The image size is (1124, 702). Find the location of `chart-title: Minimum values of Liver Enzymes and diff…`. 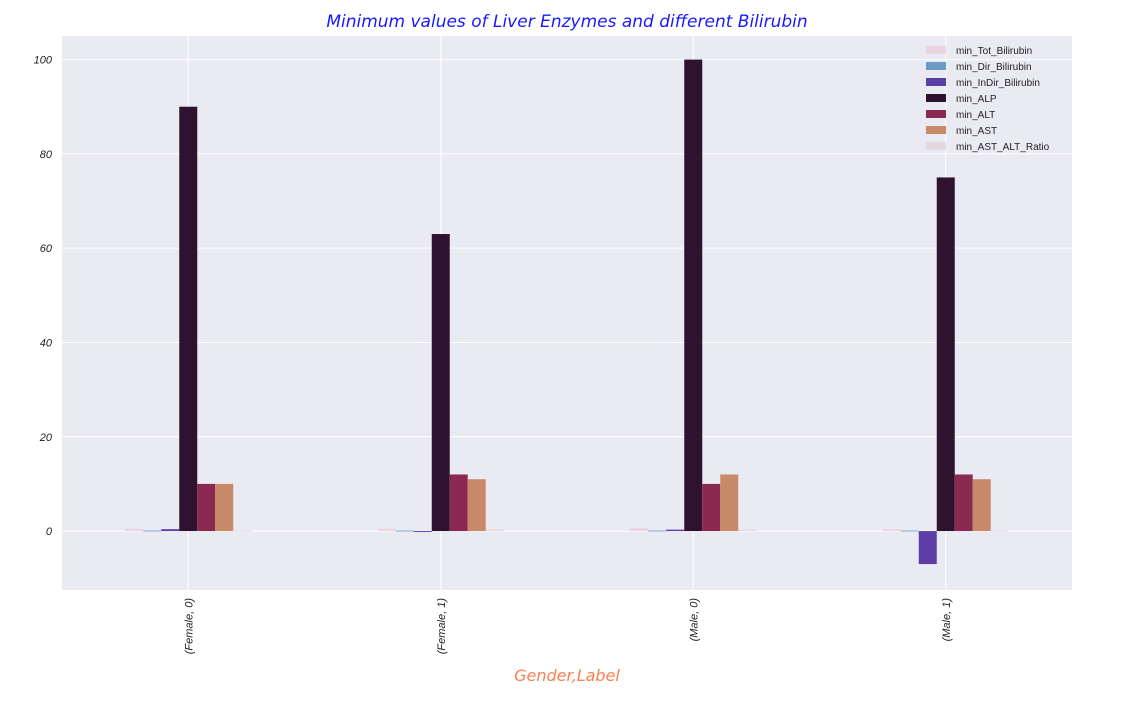

chart-title: Minimum values of Liver Enzymes and diff… is located at coordinates (566, 22).